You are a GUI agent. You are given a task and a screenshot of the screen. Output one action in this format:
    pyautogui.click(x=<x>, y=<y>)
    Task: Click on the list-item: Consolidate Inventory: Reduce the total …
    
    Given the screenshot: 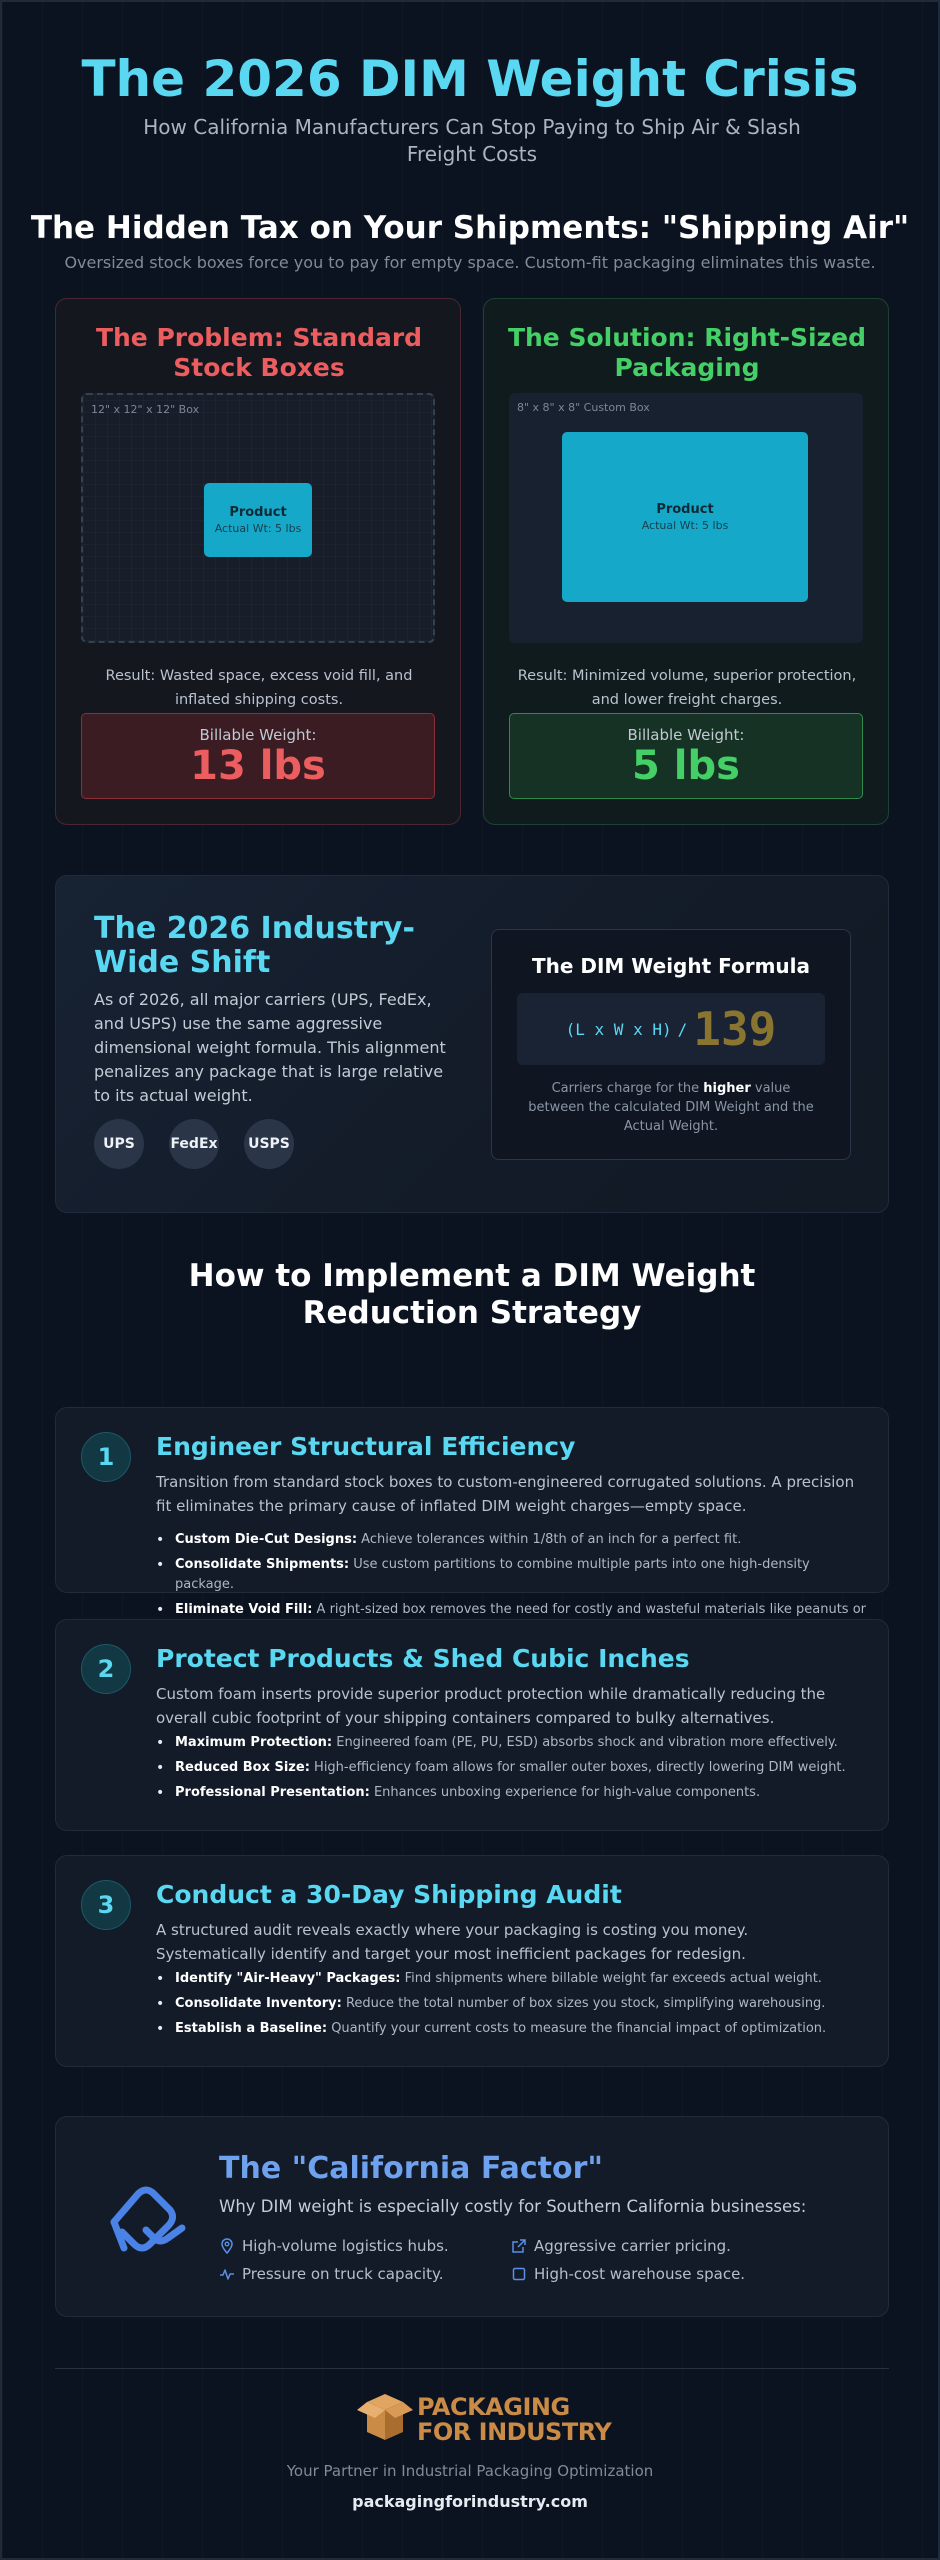 What is the action you would take?
    pyautogui.click(x=511, y=2004)
    